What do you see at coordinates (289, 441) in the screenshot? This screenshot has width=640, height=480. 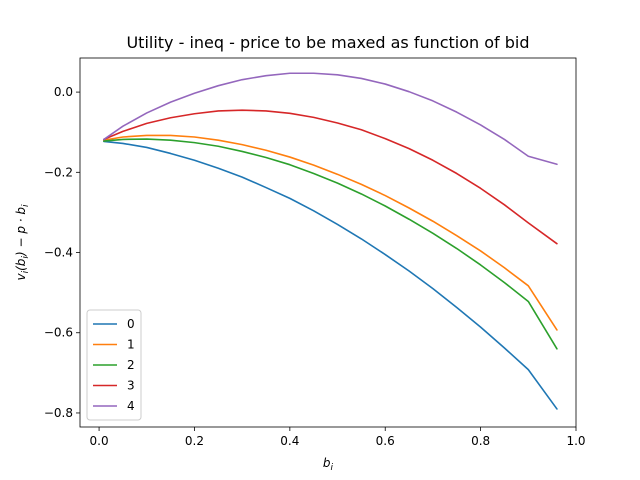 I see `x-tick-label: 0.4` at bounding box center [289, 441].